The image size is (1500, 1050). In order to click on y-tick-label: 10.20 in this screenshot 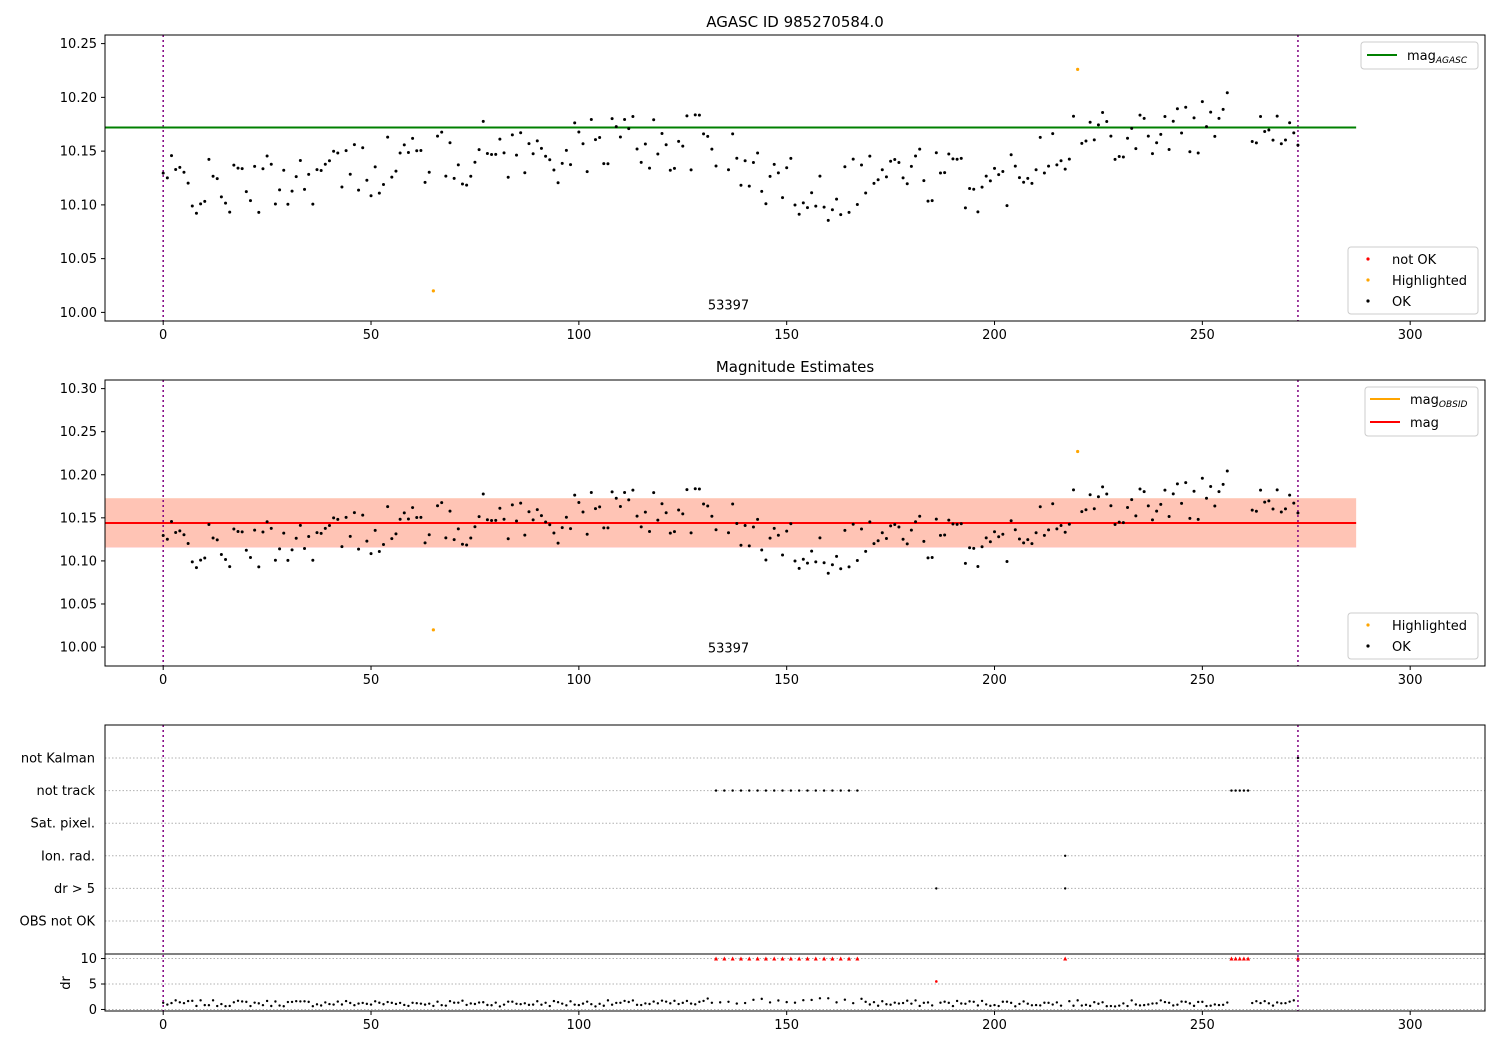, I will do `click(78, 475)`.